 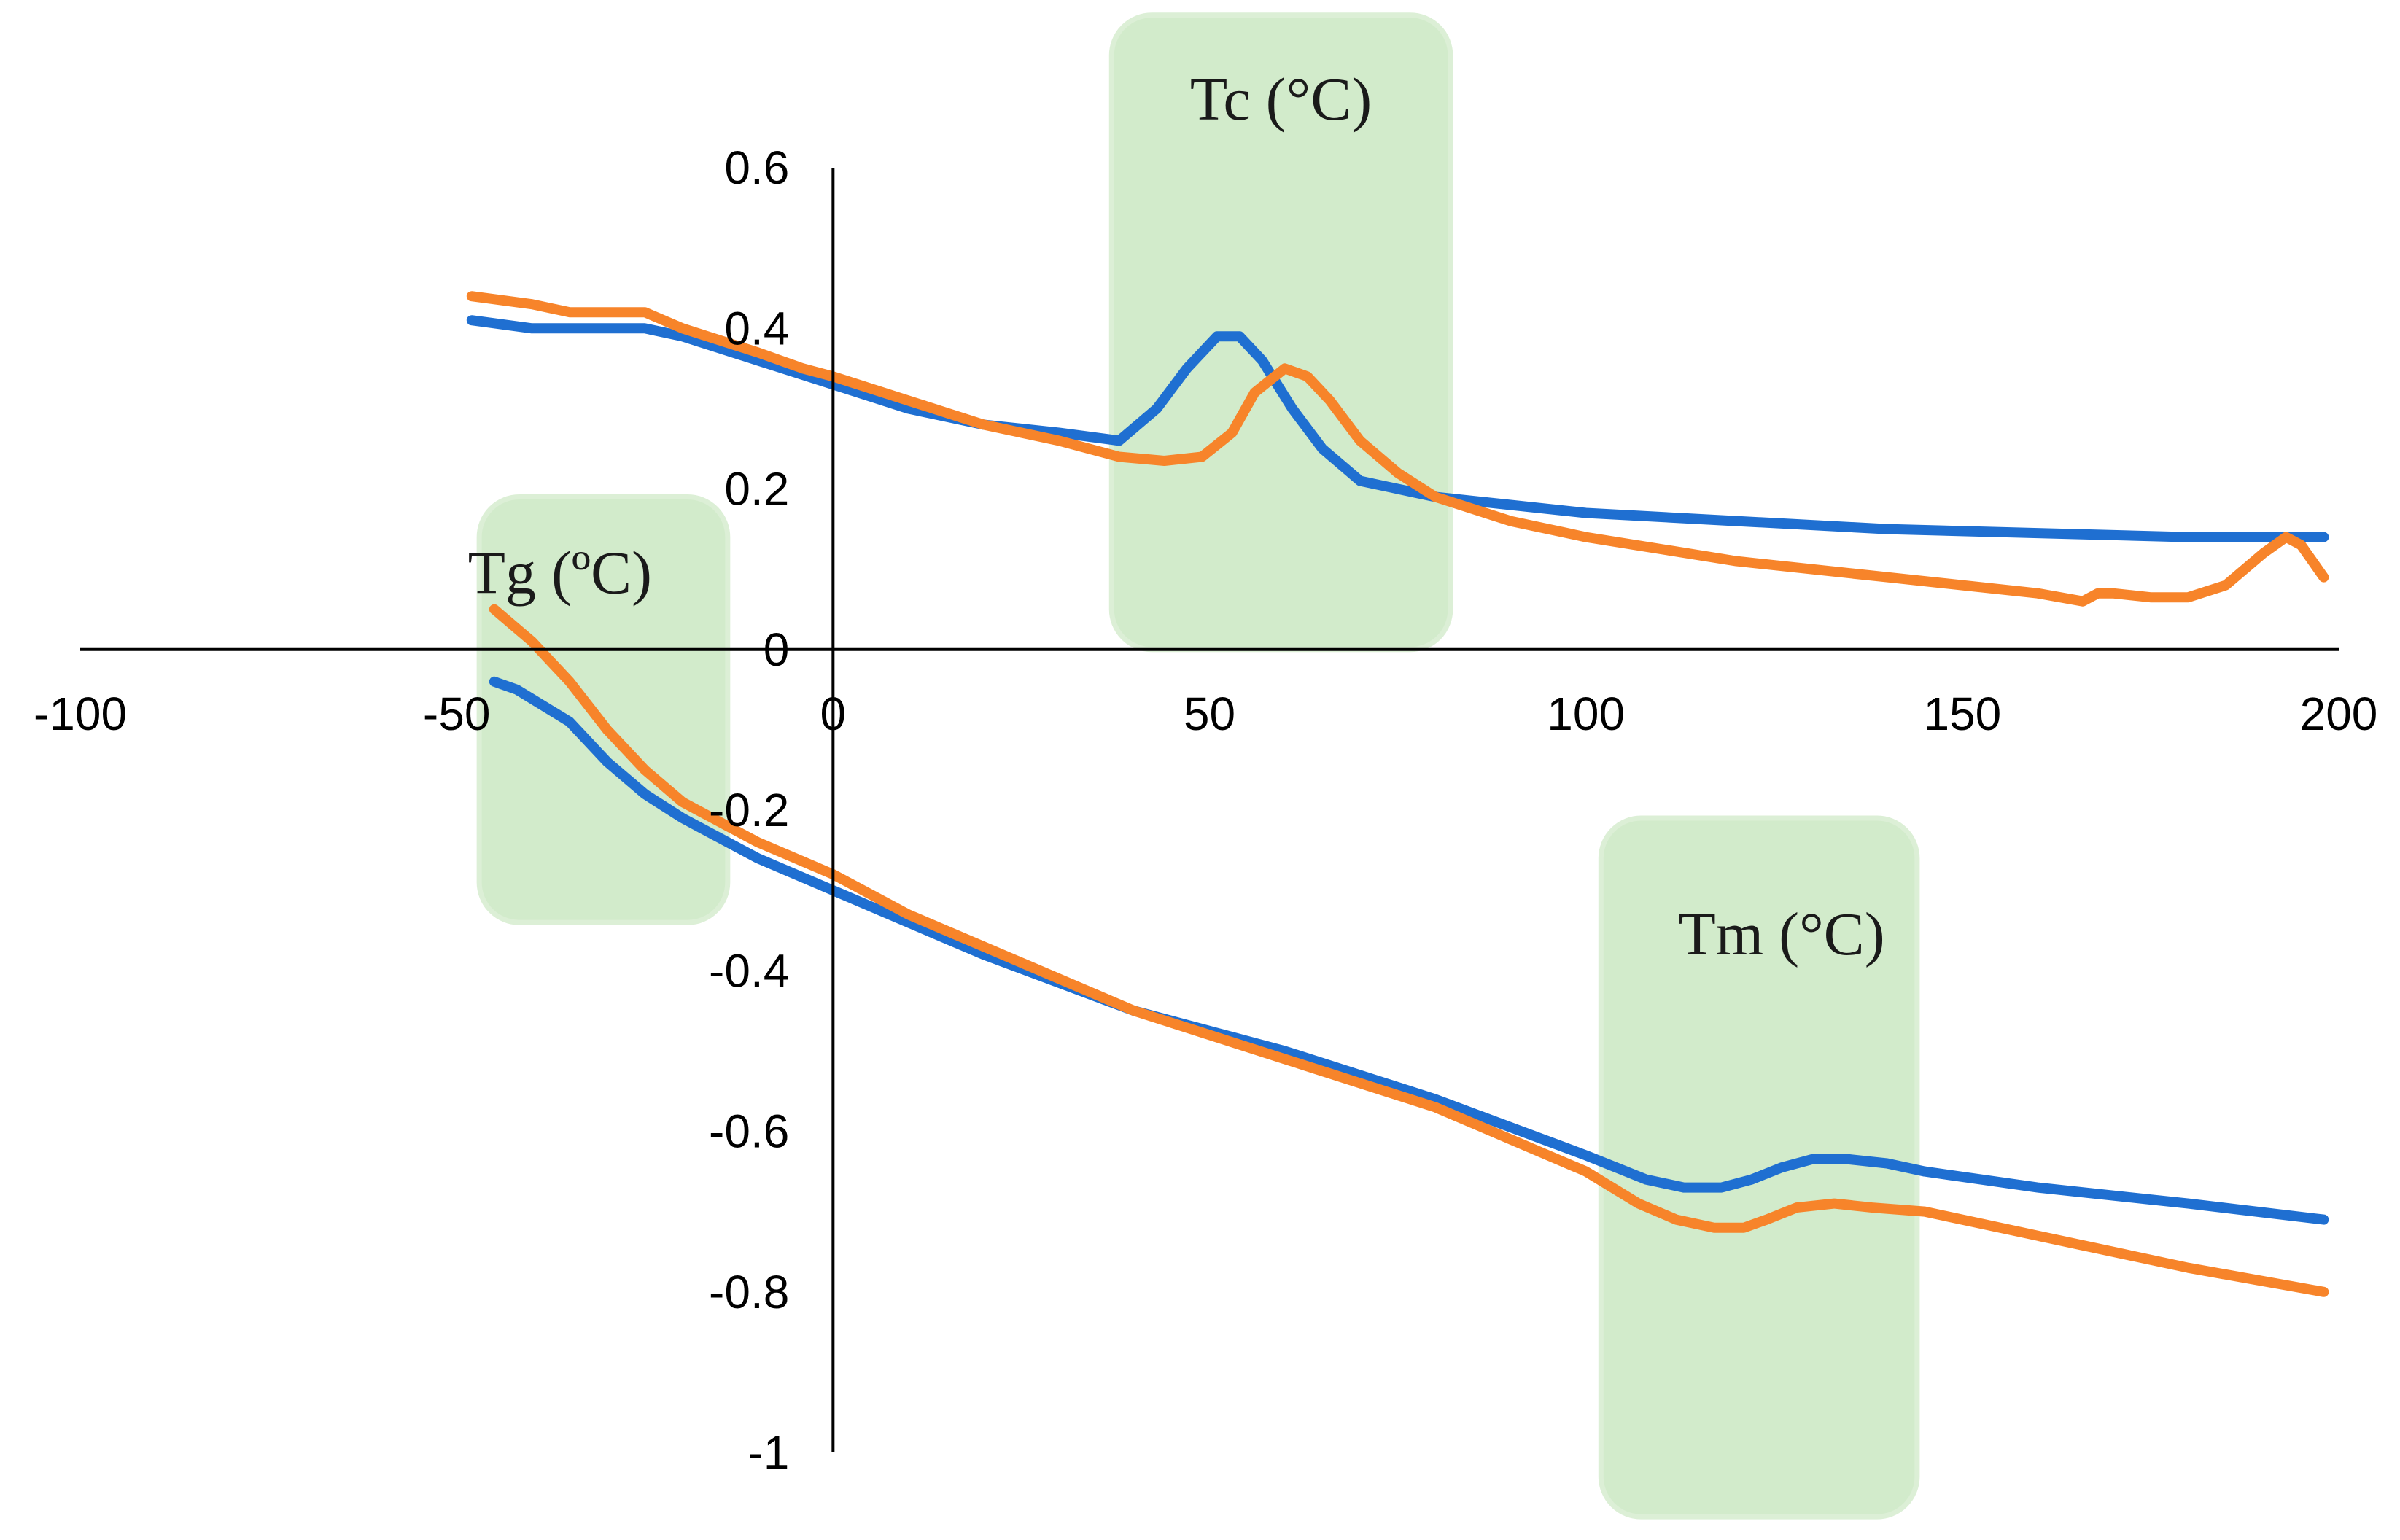 What do you see at coordinates (1781, 934) in the screenshot?
I see `region-label-tm: Tm (°C)` at bounding box center [1781, 934].